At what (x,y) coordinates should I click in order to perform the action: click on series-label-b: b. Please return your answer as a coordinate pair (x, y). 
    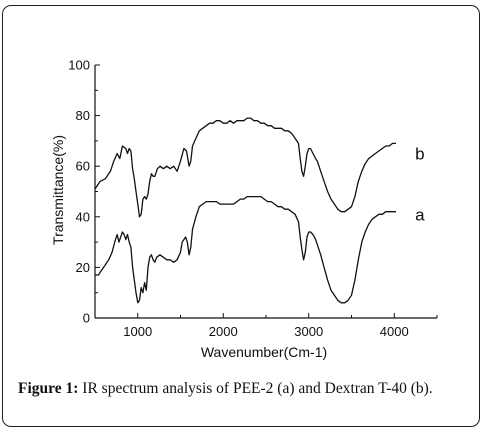
    Looking at the image, I should click on (419, 154).